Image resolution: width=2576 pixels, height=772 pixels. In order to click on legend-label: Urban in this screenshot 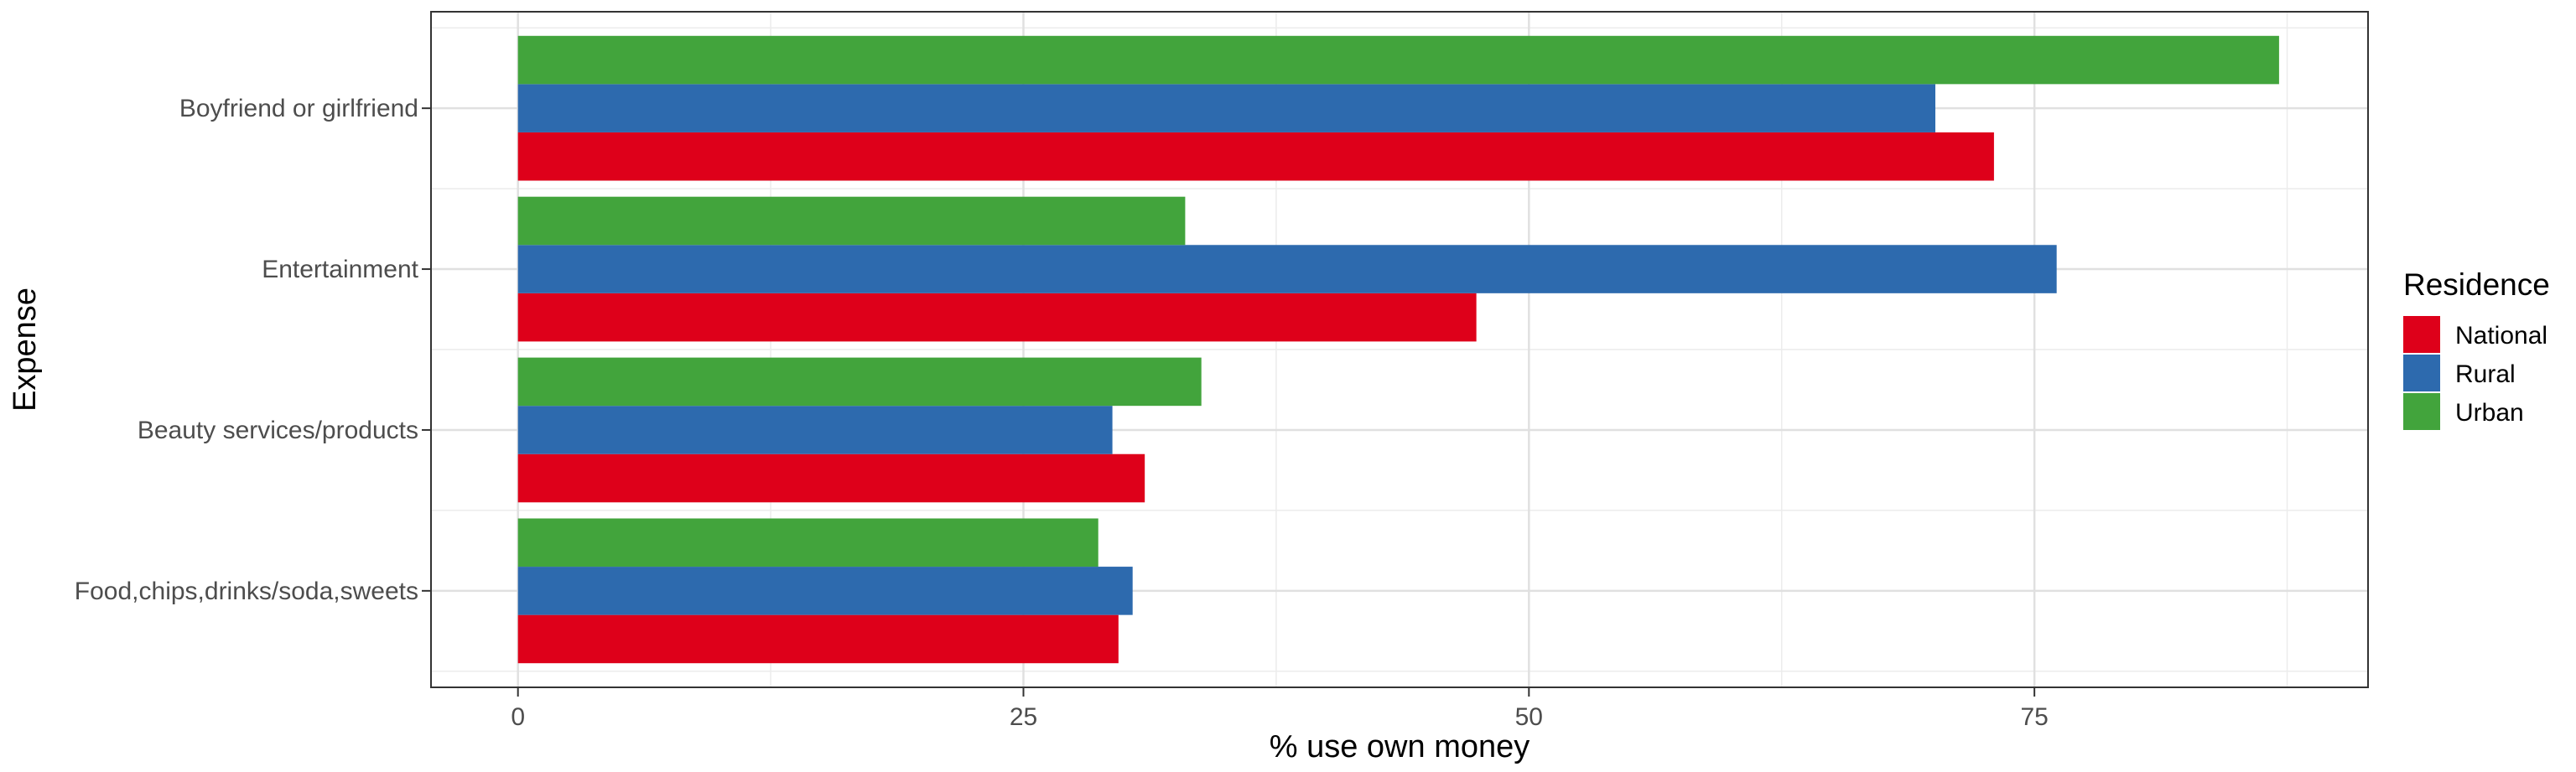, I will do `click(2489, 413)`.